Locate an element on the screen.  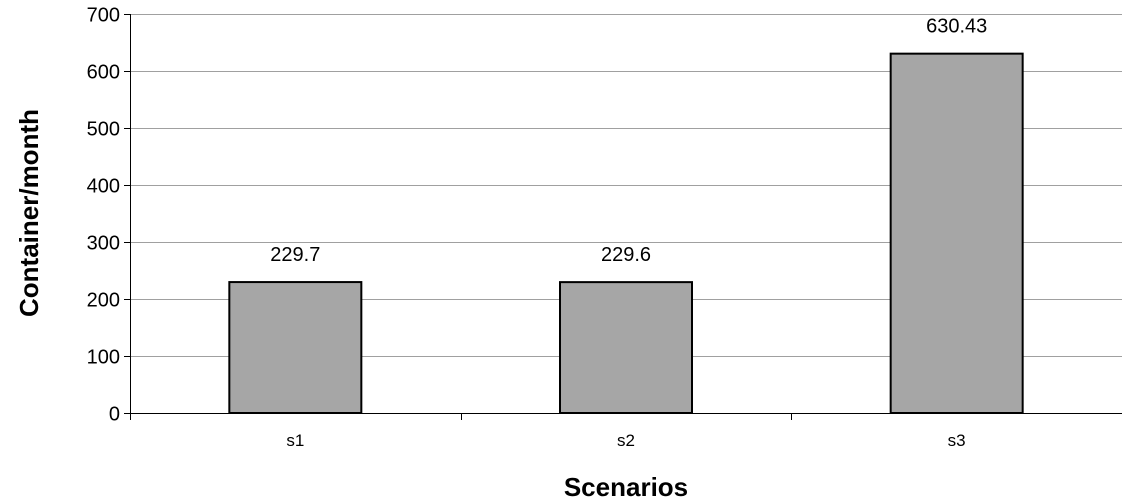
y-tick-label: 400 is located at coordinates (103, 187).